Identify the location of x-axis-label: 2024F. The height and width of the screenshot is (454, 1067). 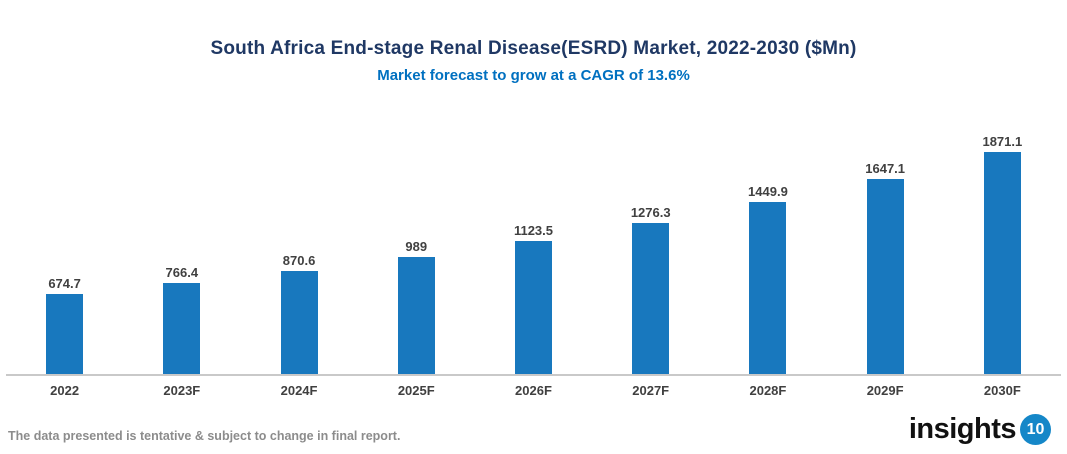
(299, 390).